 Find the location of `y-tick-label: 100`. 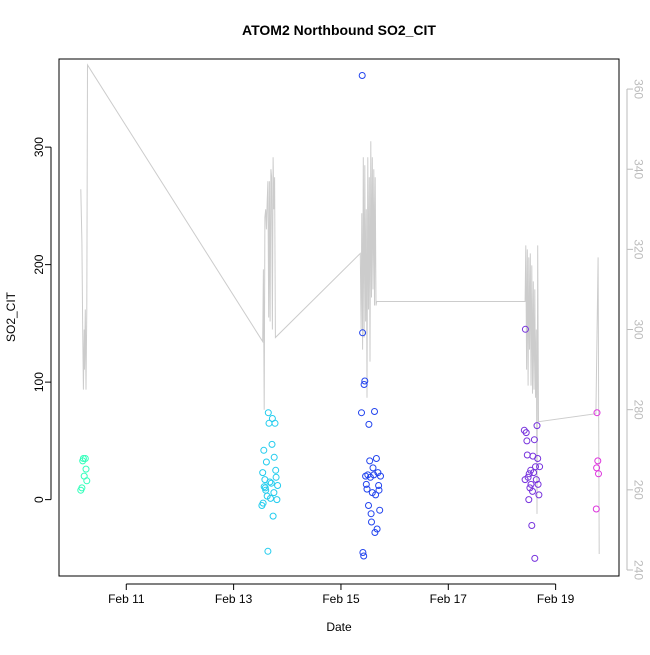

y-tick-label: 100 is located at coordinates (39, 382).